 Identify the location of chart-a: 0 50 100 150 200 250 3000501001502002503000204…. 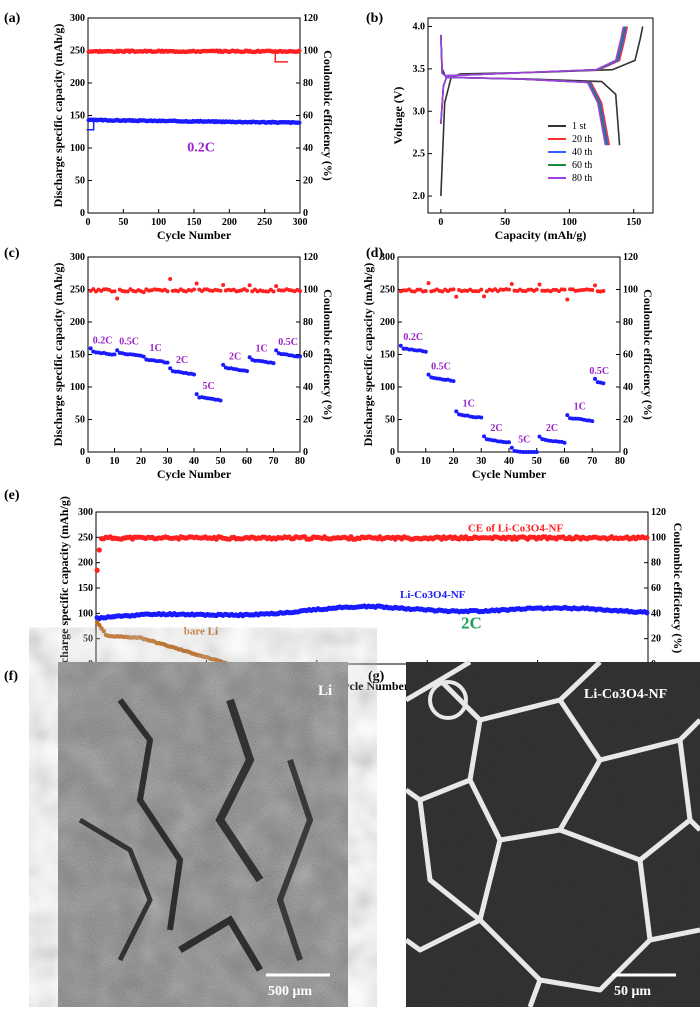
(193, 127).